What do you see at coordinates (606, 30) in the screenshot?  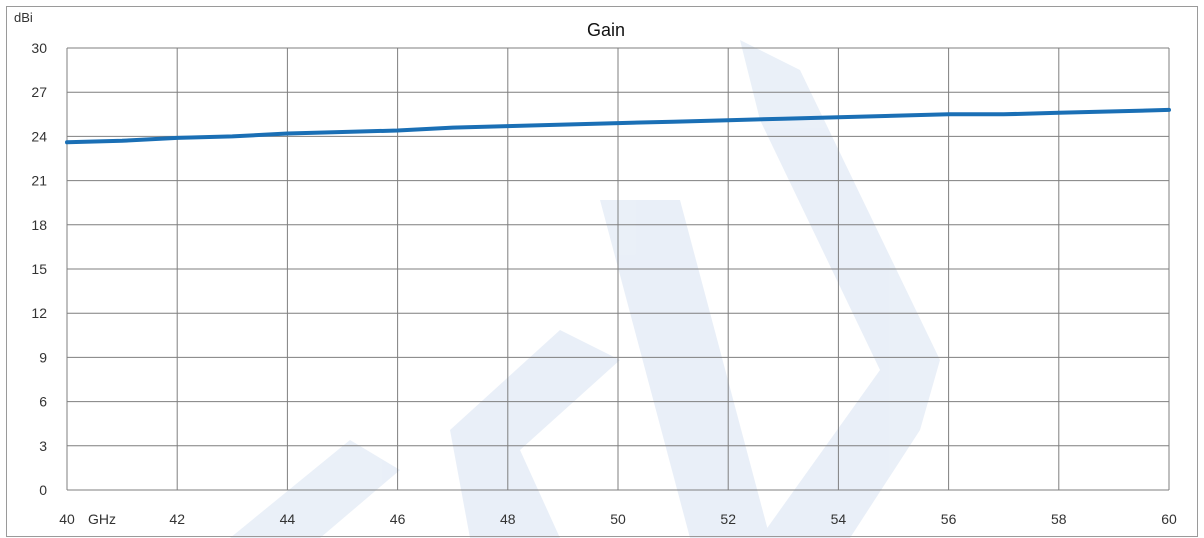 I see `chart-title: Gain` at bounding box center [606, 30].